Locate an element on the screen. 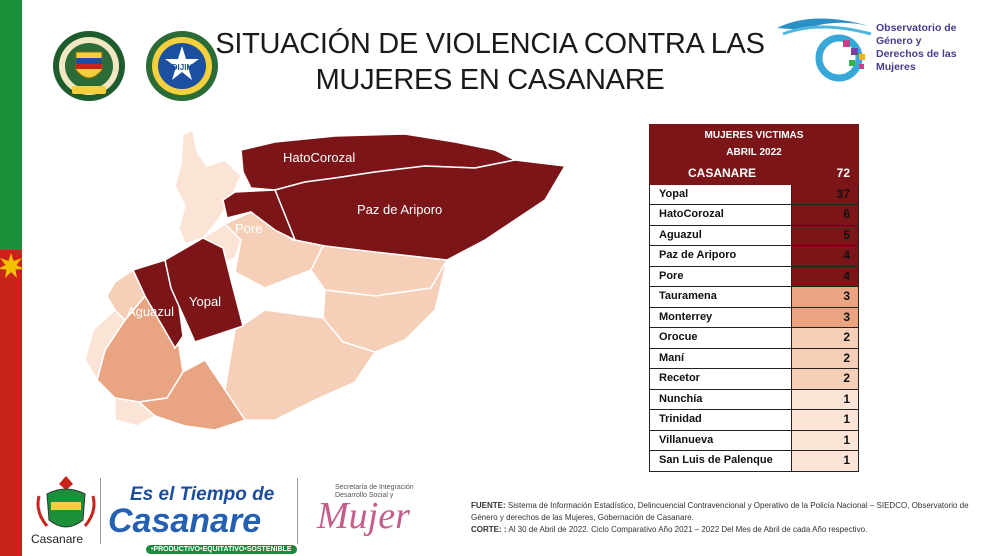 The width and height of the screenshot is (997, 556). table-row: Monterrey 3 is located at coordinates (754, 317).